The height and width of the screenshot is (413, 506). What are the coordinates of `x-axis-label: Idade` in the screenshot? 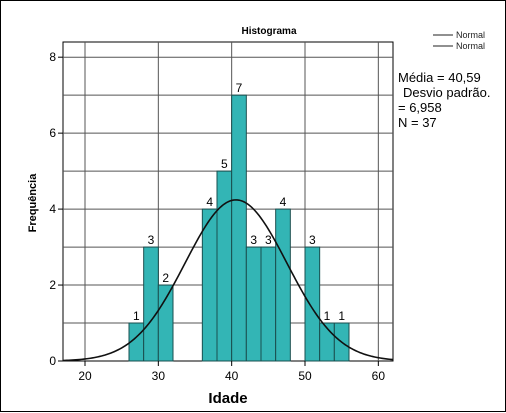 It's located at (227, 398).